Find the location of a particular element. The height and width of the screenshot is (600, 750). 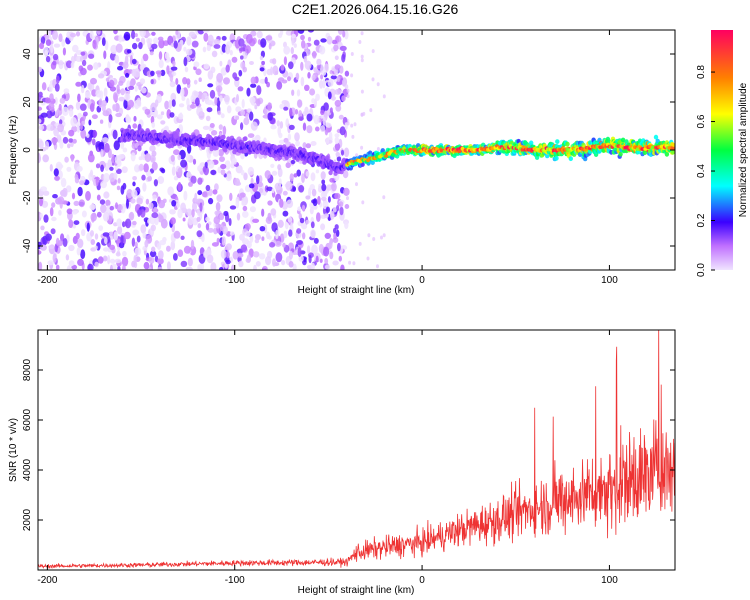

spectrogram-x-axis-label: Height of straight line (km) is located at coordinates (356, 290).